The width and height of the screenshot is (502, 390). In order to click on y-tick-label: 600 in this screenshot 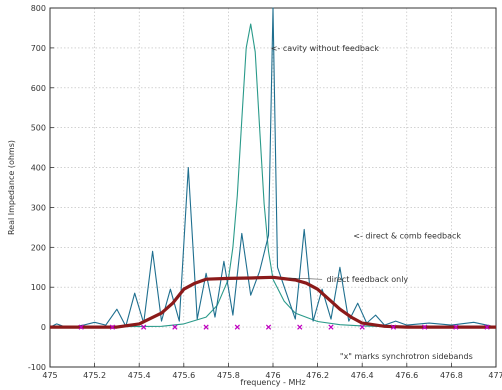, I will do `click(38, 88)`.